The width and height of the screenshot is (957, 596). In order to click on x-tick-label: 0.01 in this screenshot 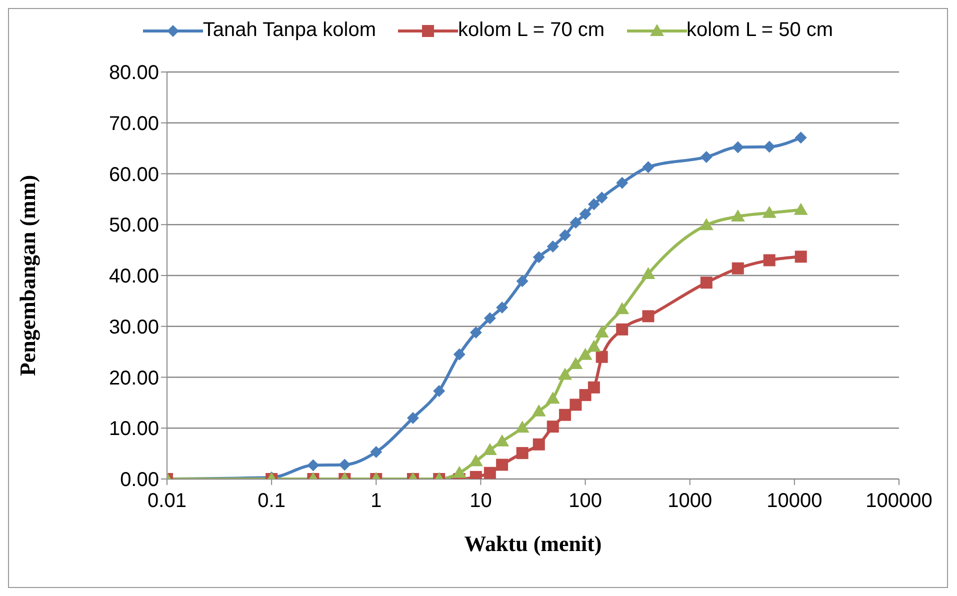, I will do `click(167, 501)`.